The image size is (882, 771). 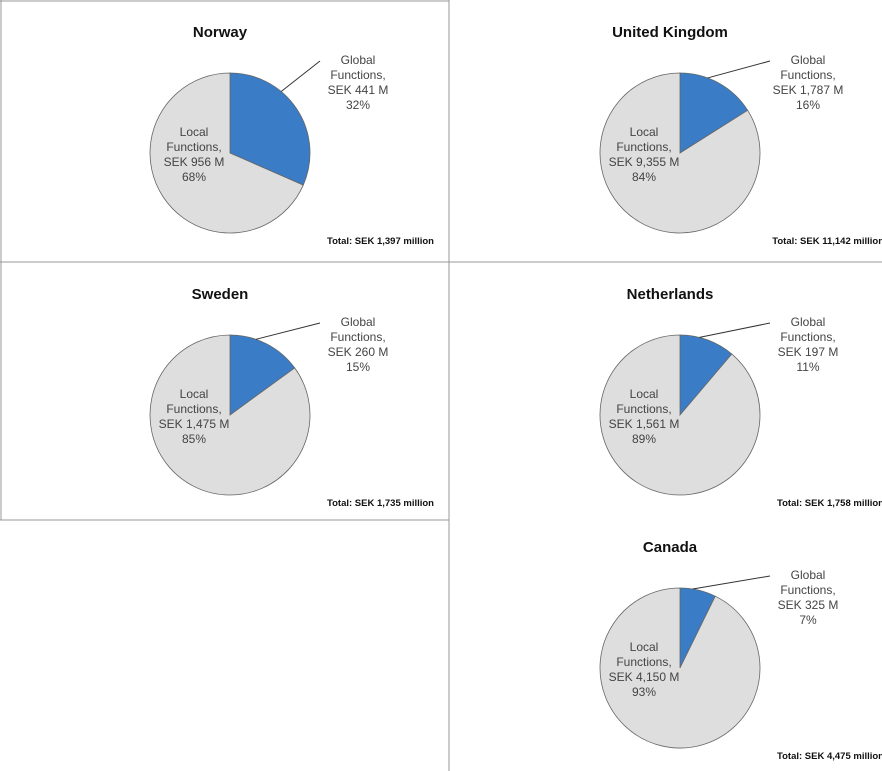 What do you see at coordinates (670, 547) in the screenshot?
I see `chart-title: Canada` at bounding box center [670, 547].